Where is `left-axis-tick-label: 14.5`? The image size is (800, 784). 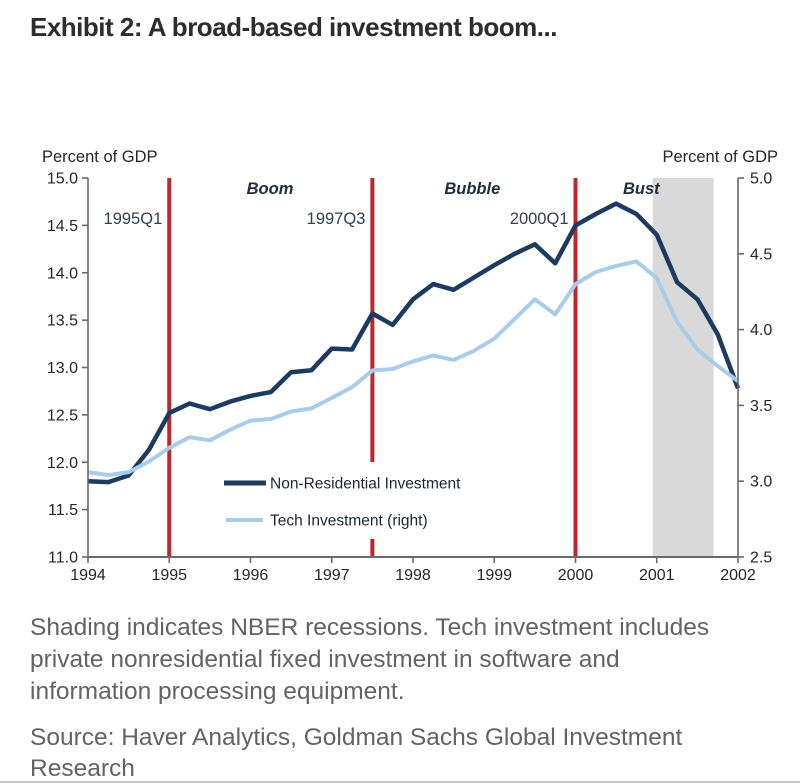
left-axis-tick-label: 14.5 is located at coordinates (62, 226).